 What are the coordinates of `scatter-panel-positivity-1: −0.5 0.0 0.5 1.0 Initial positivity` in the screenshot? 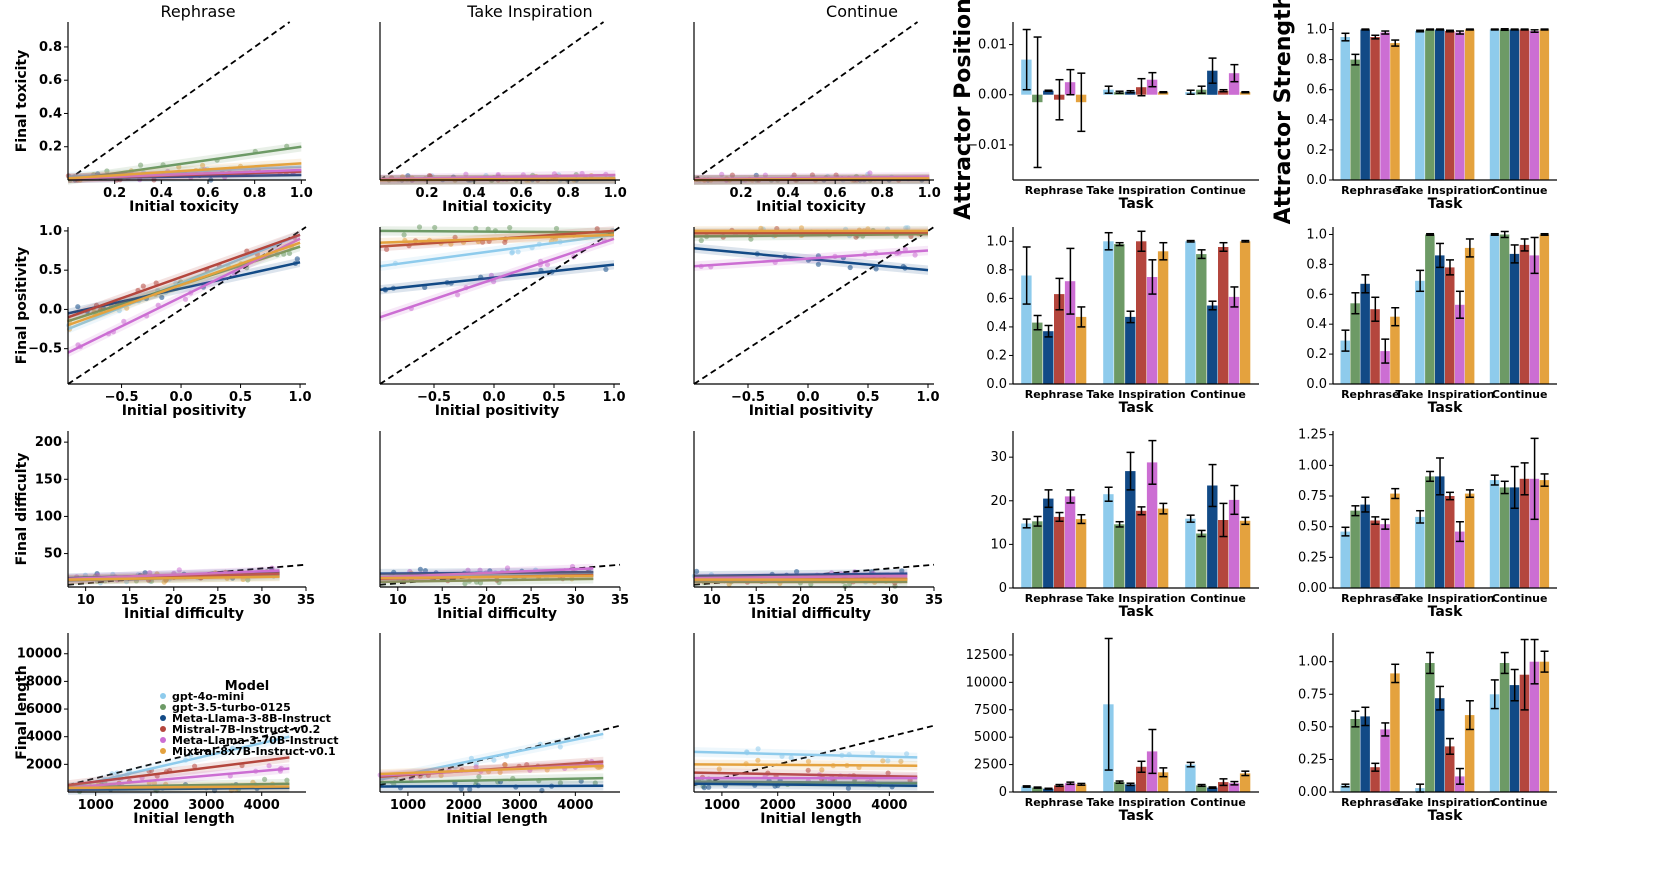 It's located at (502, 321).